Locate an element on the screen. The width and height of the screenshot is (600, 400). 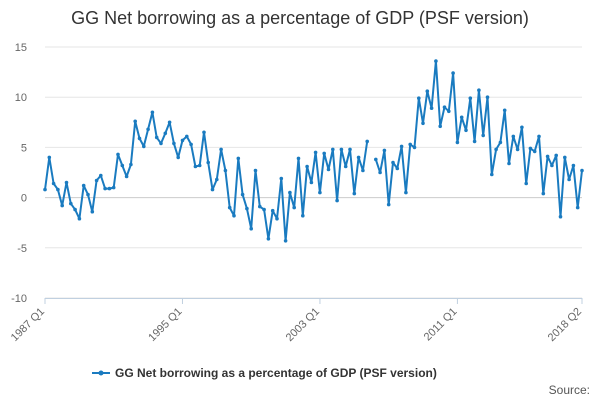
x-axis: 1987 Q1 1995 Q1 2003 Q1 2011 Q1 2018 Q2 is located at coordinates (296, 321).